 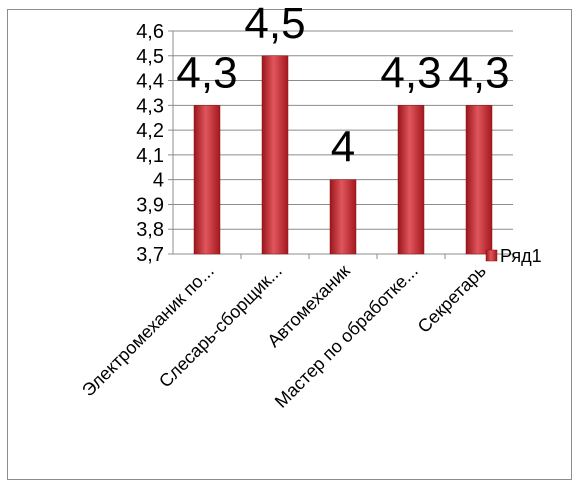 What do you see at coordinates (491, 255) in the screenshot?
I see `legend-swatch` at bounding box center [491, 255].